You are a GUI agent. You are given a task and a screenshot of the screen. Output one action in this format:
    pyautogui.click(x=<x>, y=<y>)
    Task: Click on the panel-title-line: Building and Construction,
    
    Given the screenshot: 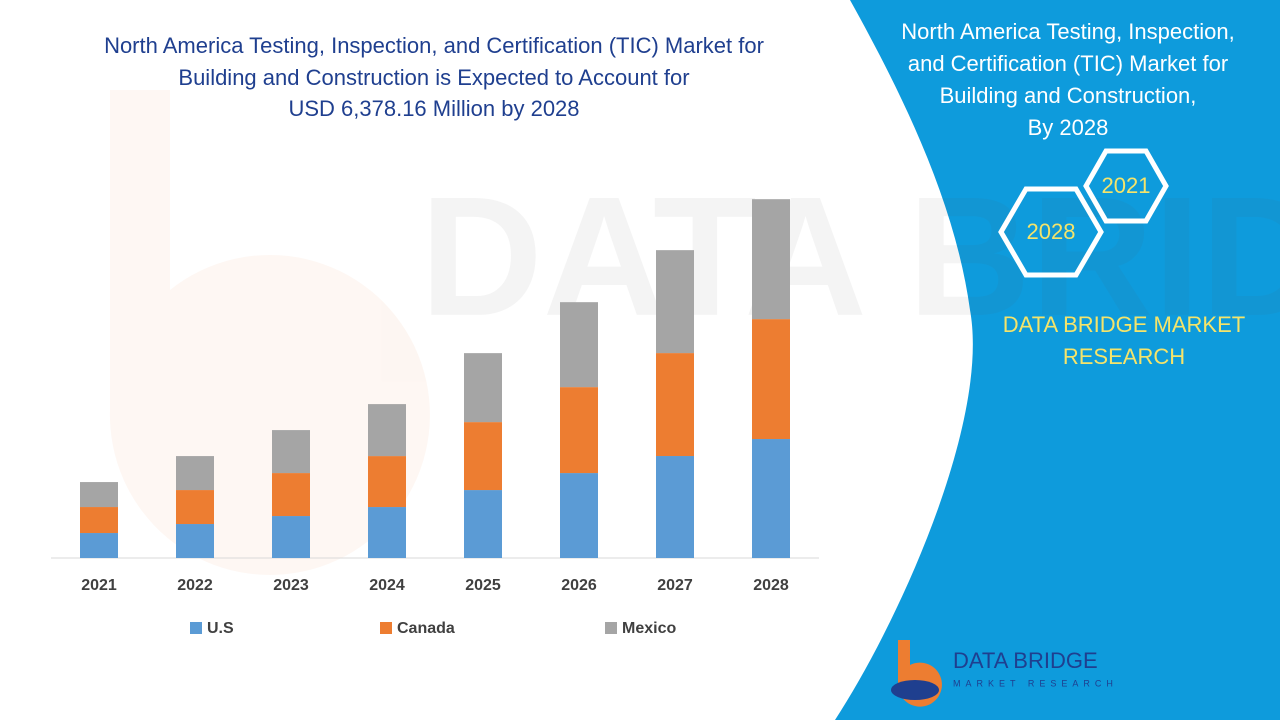 What is the action you would take?
    pyautogui.click(x=1068, y=95)
    